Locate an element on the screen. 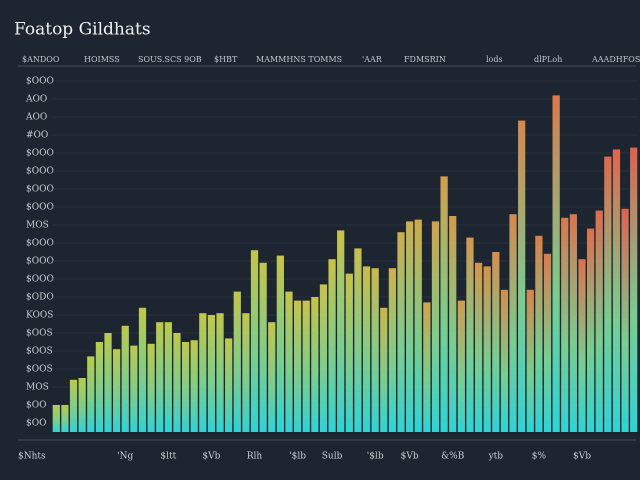  x-tick-label: Sulb is located at coordinates (332, 457).